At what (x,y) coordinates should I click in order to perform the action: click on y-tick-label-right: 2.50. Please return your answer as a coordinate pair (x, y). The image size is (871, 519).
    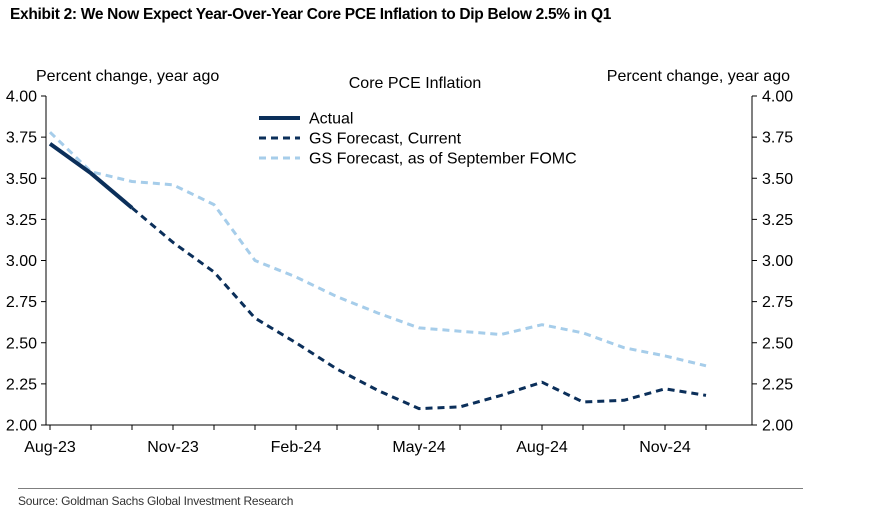
    Looking at the image, I should click on (777, 343).